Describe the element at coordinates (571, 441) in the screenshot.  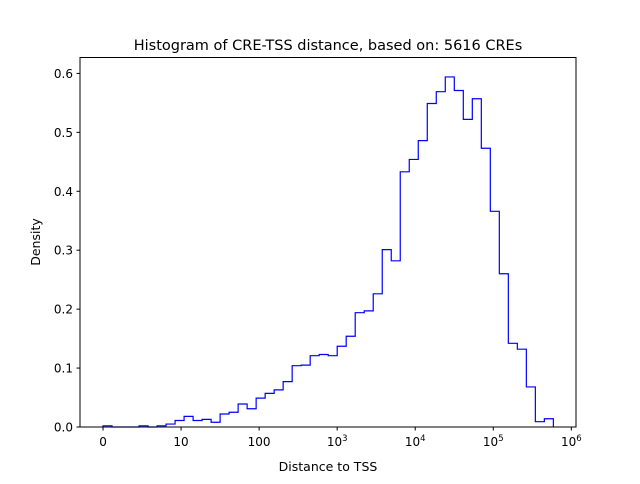
I see `x-tick-label: 10⁶` at that location.